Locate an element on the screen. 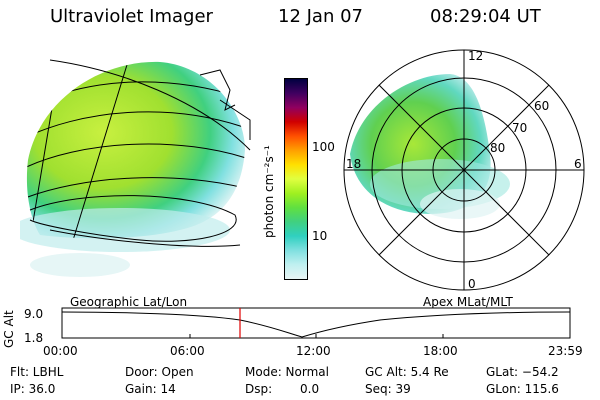 The width and height of the screenshot is (600, 400). polar-label-left: 18 is located at coordinates (353, 164).